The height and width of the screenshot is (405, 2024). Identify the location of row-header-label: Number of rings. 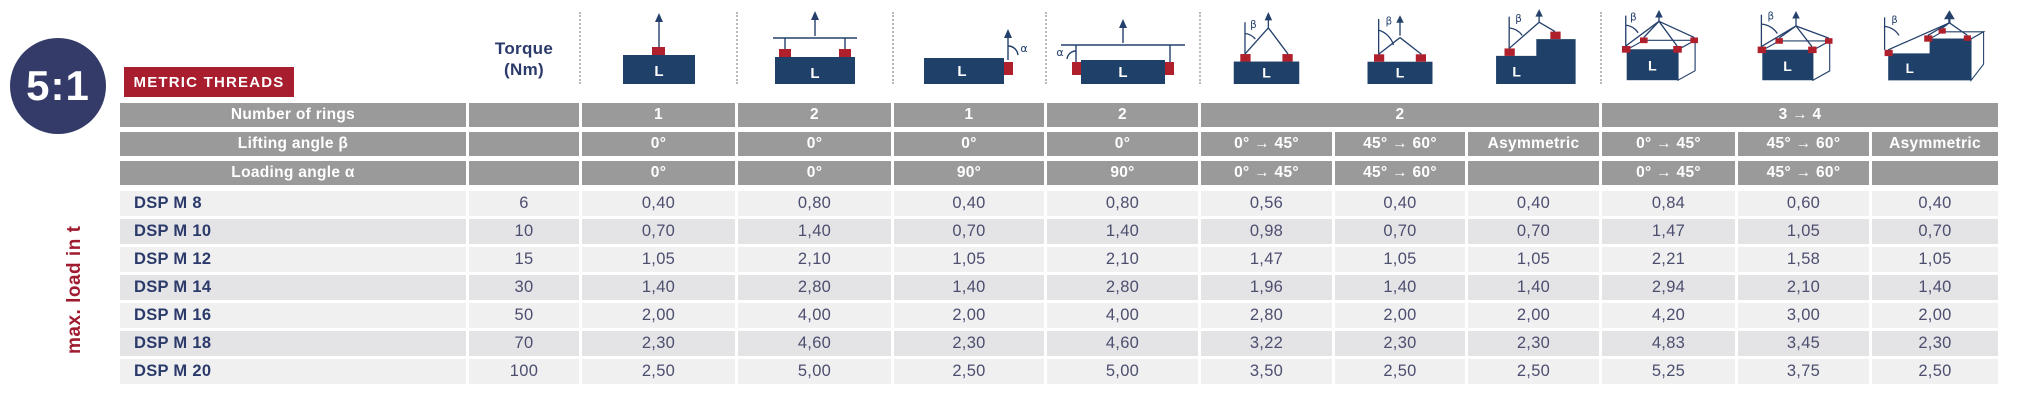
(293, 115).